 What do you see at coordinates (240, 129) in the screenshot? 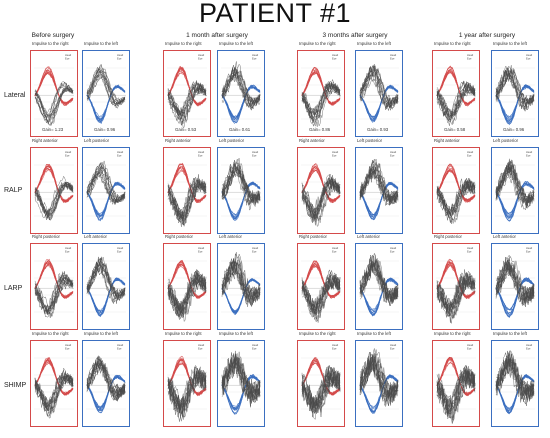
I see `gain-value: Gain= 0.61` at bounding box center [240, 129].